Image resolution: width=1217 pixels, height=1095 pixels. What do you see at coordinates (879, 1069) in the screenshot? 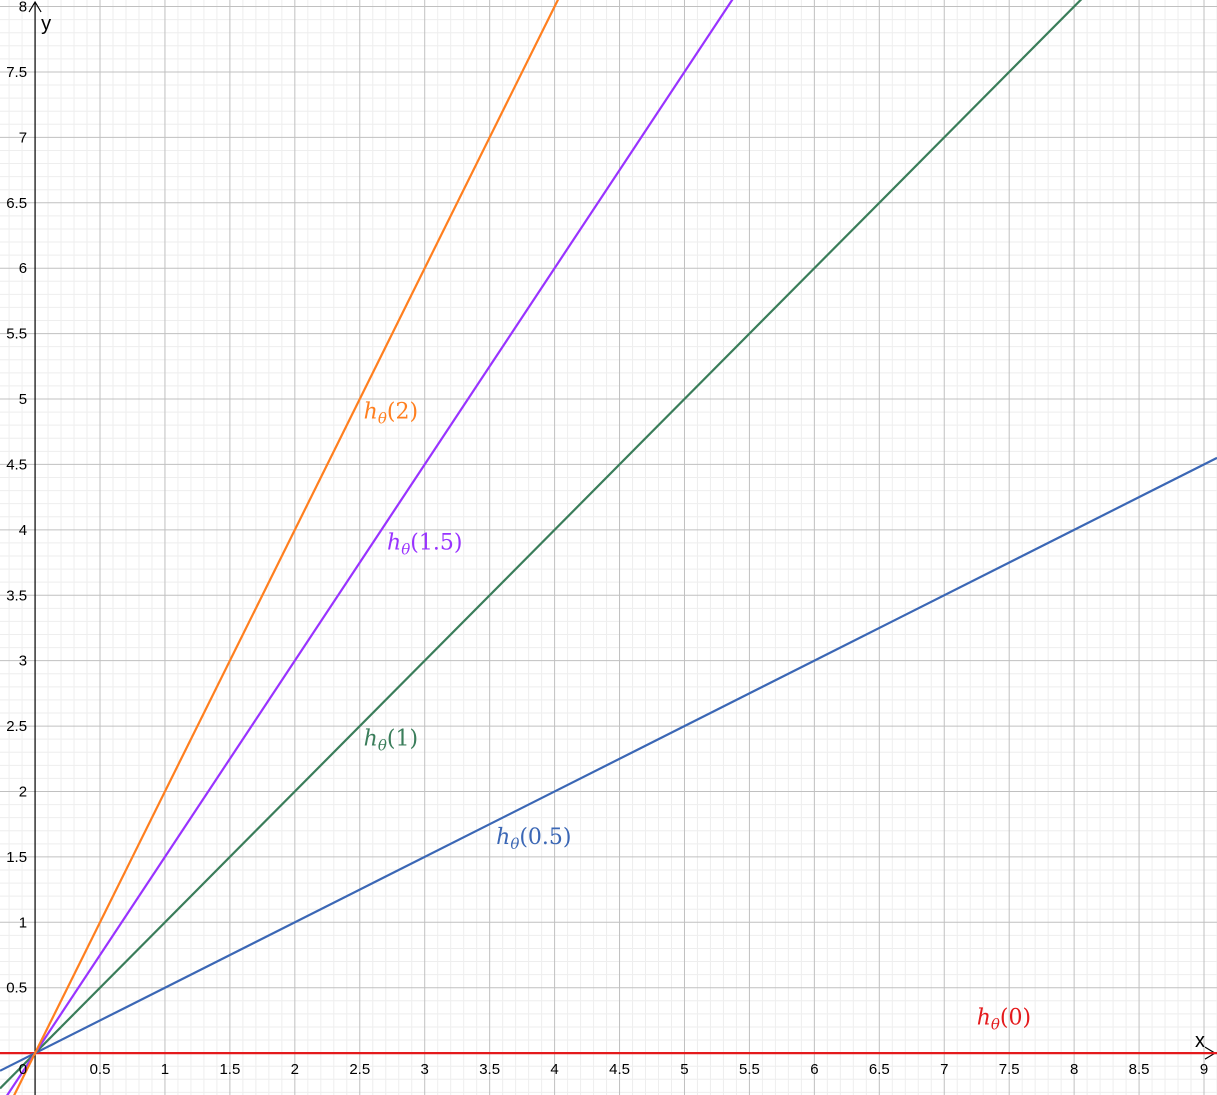
I see `x-tick-label: 6.5` at bounding box center [879, 1069].